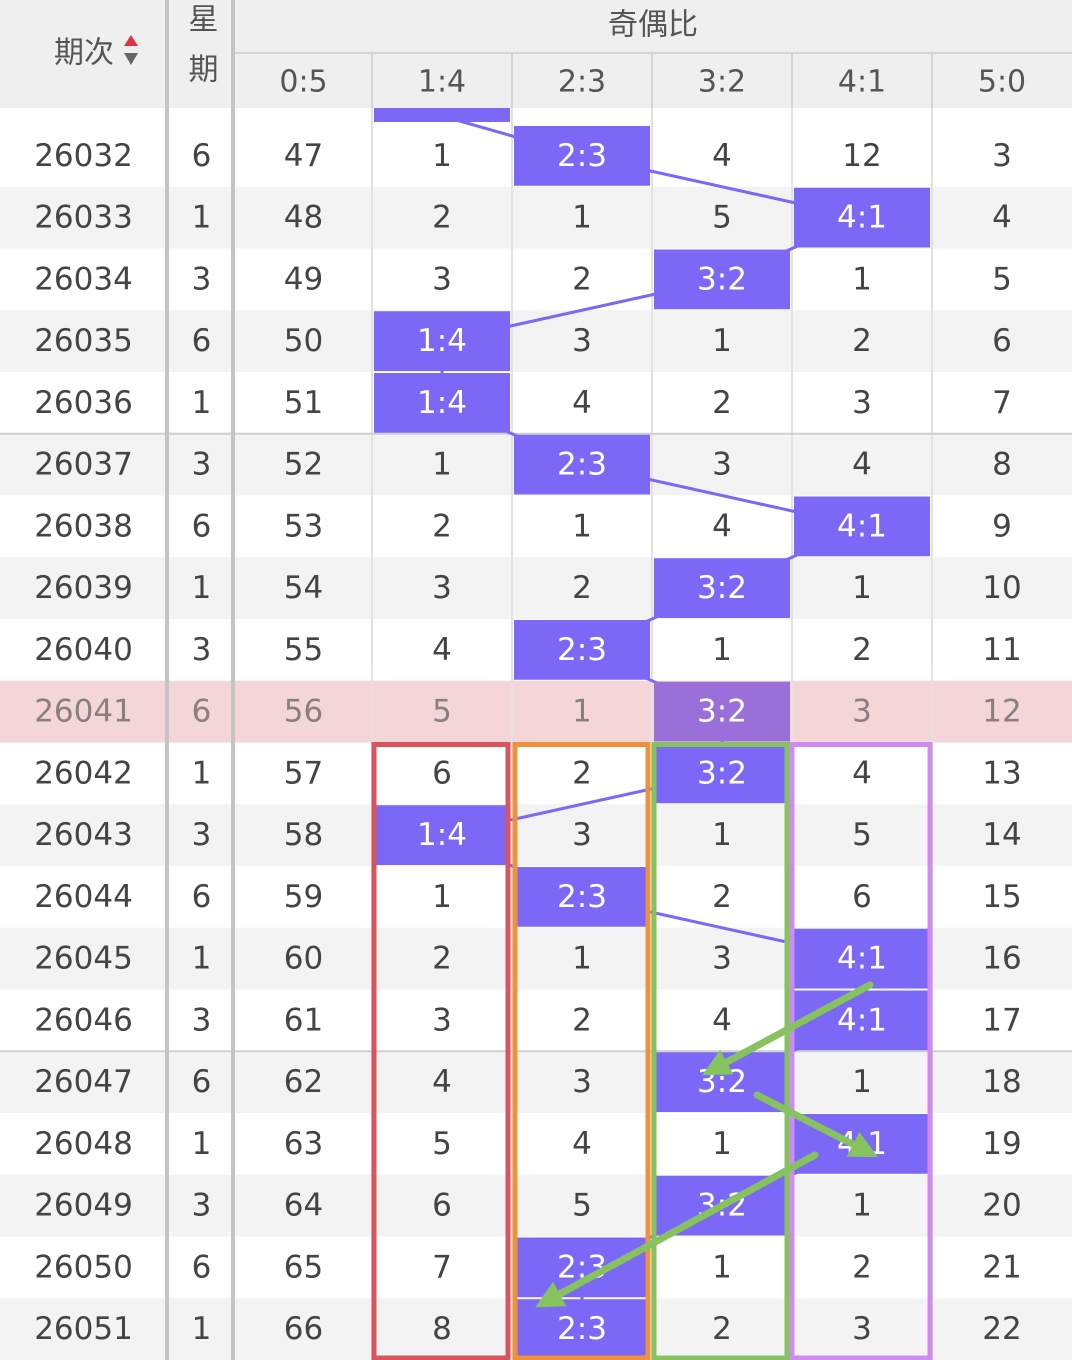 The height and width of the screenshot is (1360, 1072). What do you see at coordinates (1001, 1144) in the screenshot?
I see `cell: 19` at bounding box center [1001, 1144].